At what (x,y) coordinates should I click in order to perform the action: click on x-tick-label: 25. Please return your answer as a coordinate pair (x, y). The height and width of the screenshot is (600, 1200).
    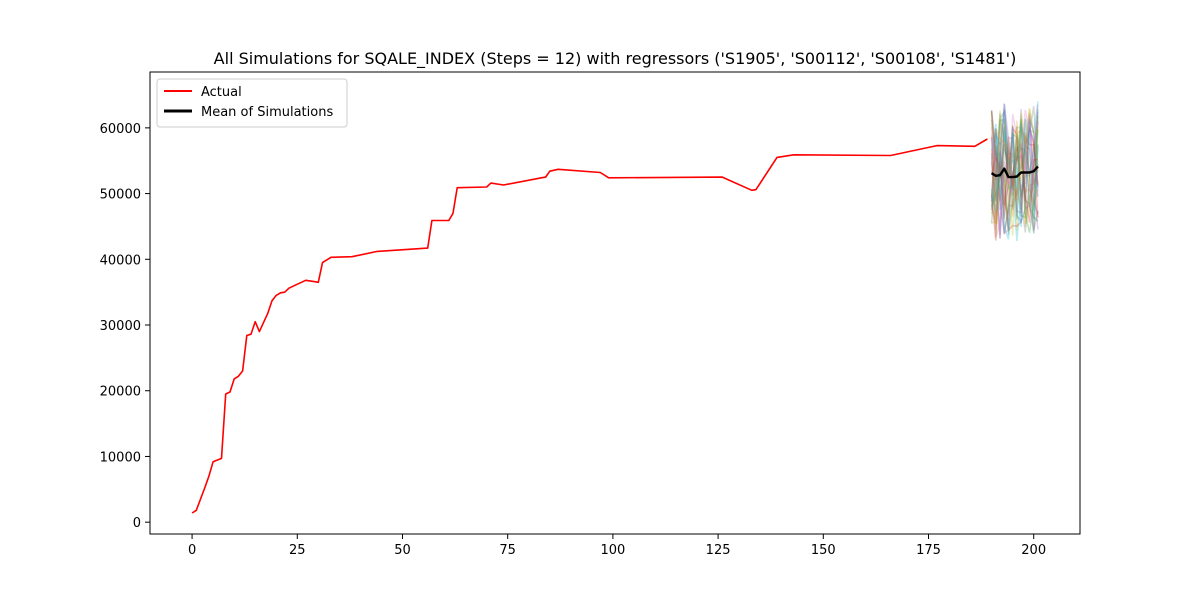
    Looking at the image, I should click on (297, 550).